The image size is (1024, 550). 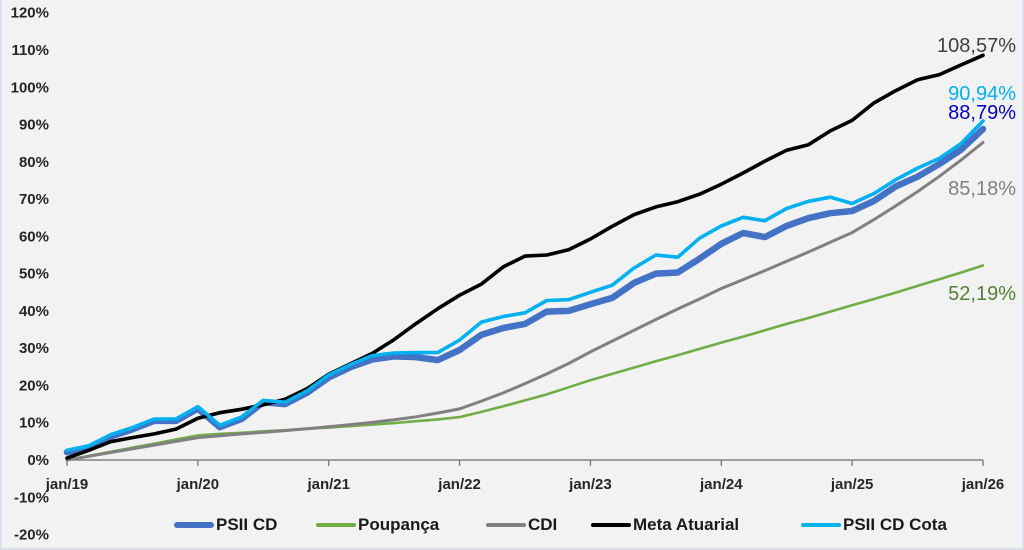 What do you see at coordinates (590, 484) in the screenshot?
I see `x-tick-label: jan/23` at bounding box center [590, 484].